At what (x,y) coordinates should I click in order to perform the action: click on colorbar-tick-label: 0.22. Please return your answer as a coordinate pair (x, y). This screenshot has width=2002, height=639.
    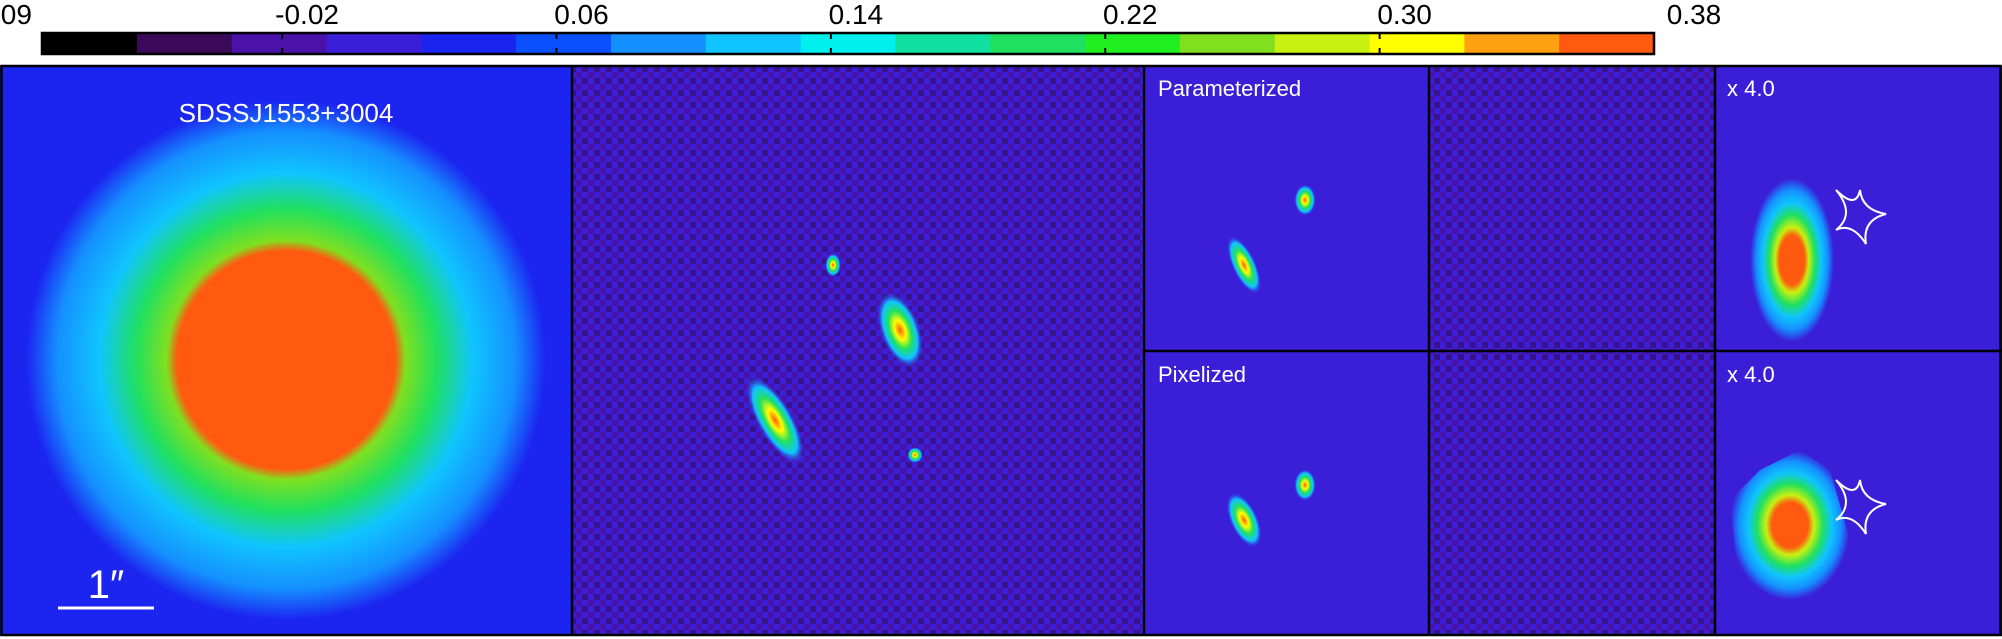
    Looking at the image, I should click on (1130, 15).